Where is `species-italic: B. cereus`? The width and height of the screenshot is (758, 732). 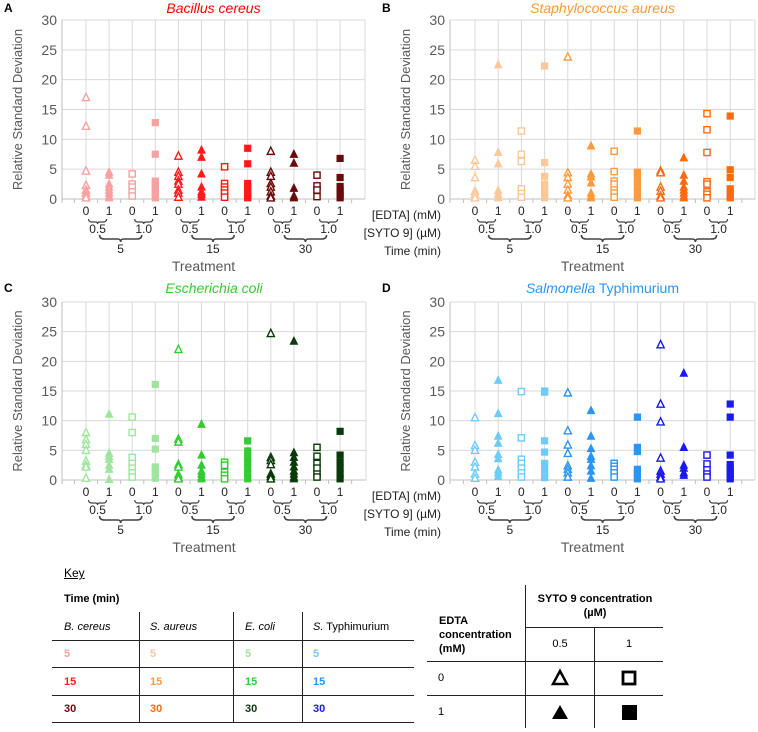
species-italic: B. cereus is located at coordinates (87, 627).